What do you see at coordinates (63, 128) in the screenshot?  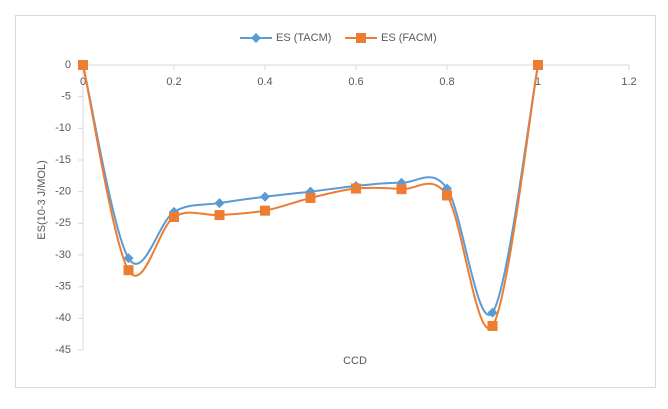 I see `y-tick-label: -10` at bounding box center [63, 128].